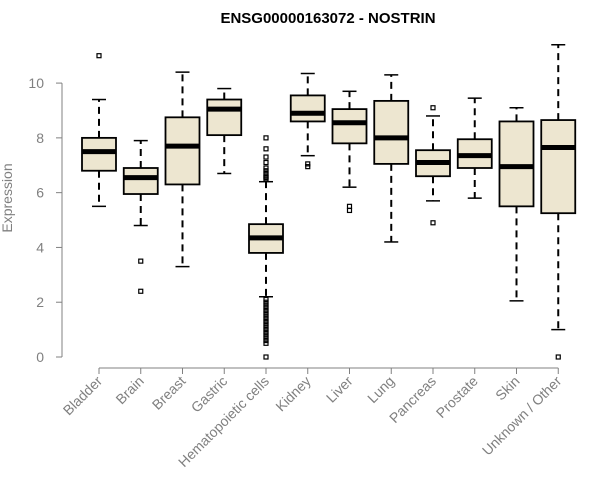 The width and height of the screenshot is (600, 500). Describe the element at coordinates (40, 302) in the screenshot. I see `y-tick-label: 2` at that location.